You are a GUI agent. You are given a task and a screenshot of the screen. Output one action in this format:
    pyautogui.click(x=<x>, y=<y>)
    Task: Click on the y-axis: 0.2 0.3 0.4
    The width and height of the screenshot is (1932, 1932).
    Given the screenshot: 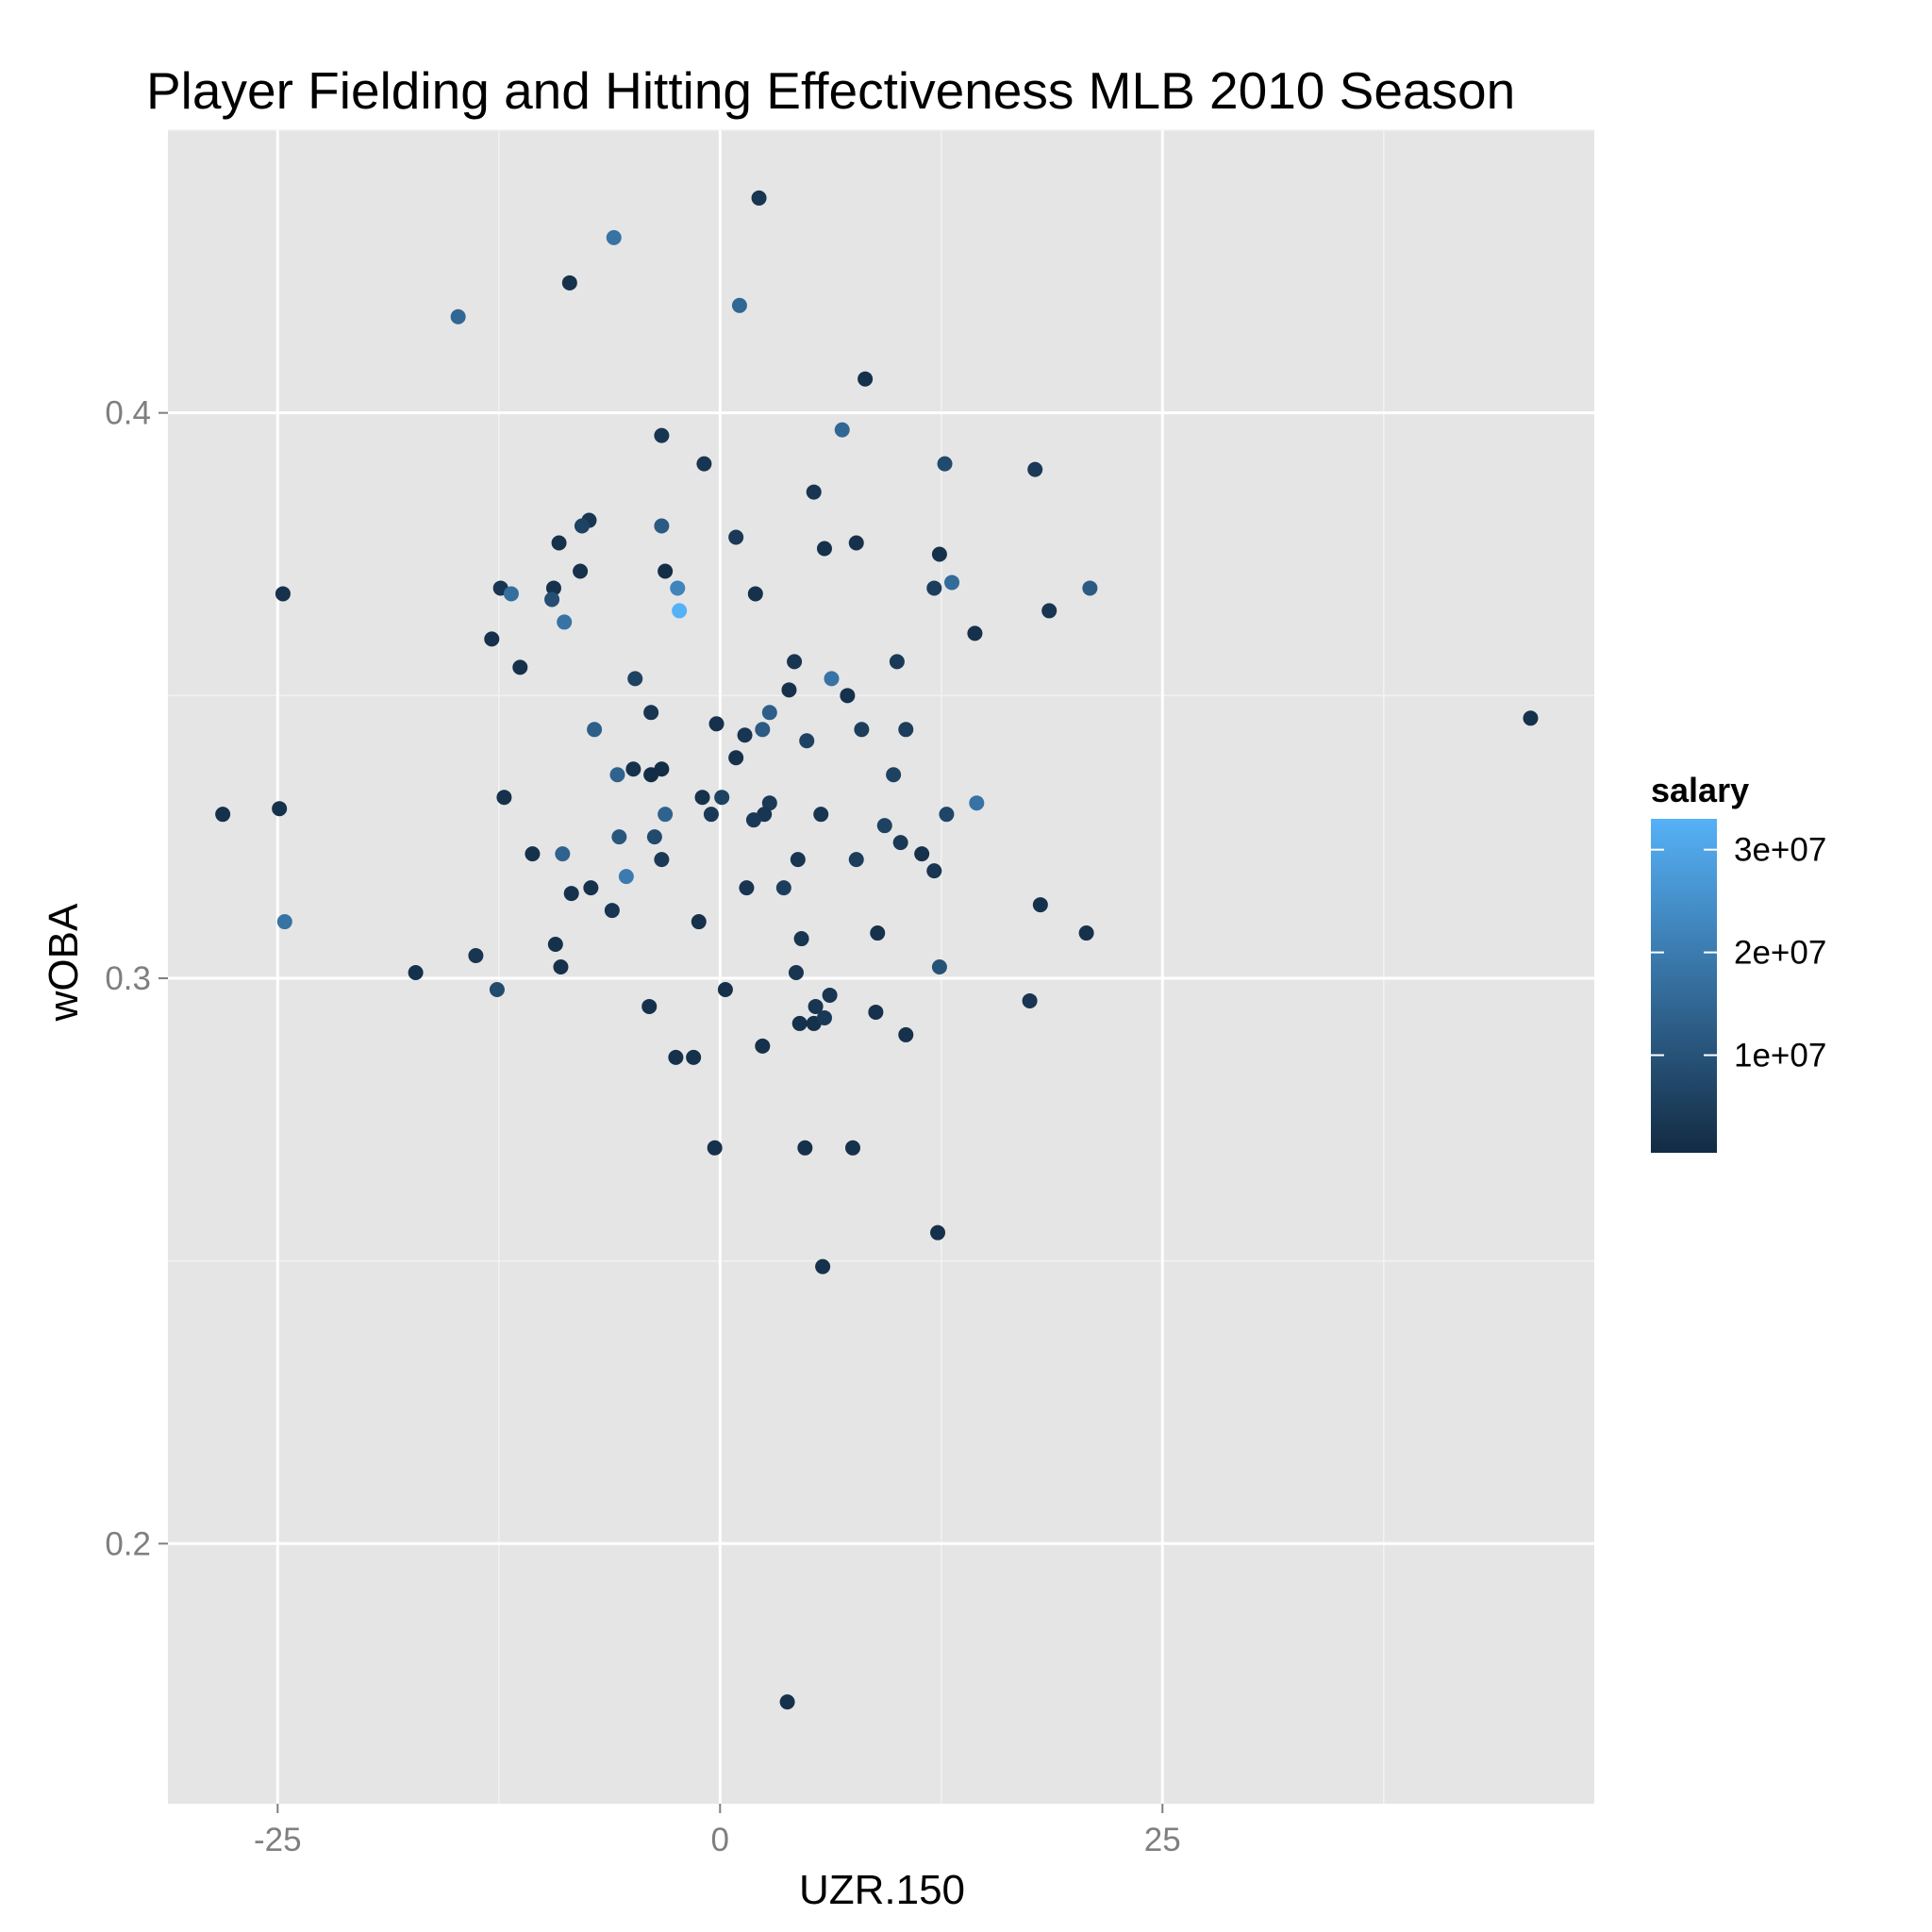 What is the action you would take?
    pyautogui.click(x=137, y=979)
    